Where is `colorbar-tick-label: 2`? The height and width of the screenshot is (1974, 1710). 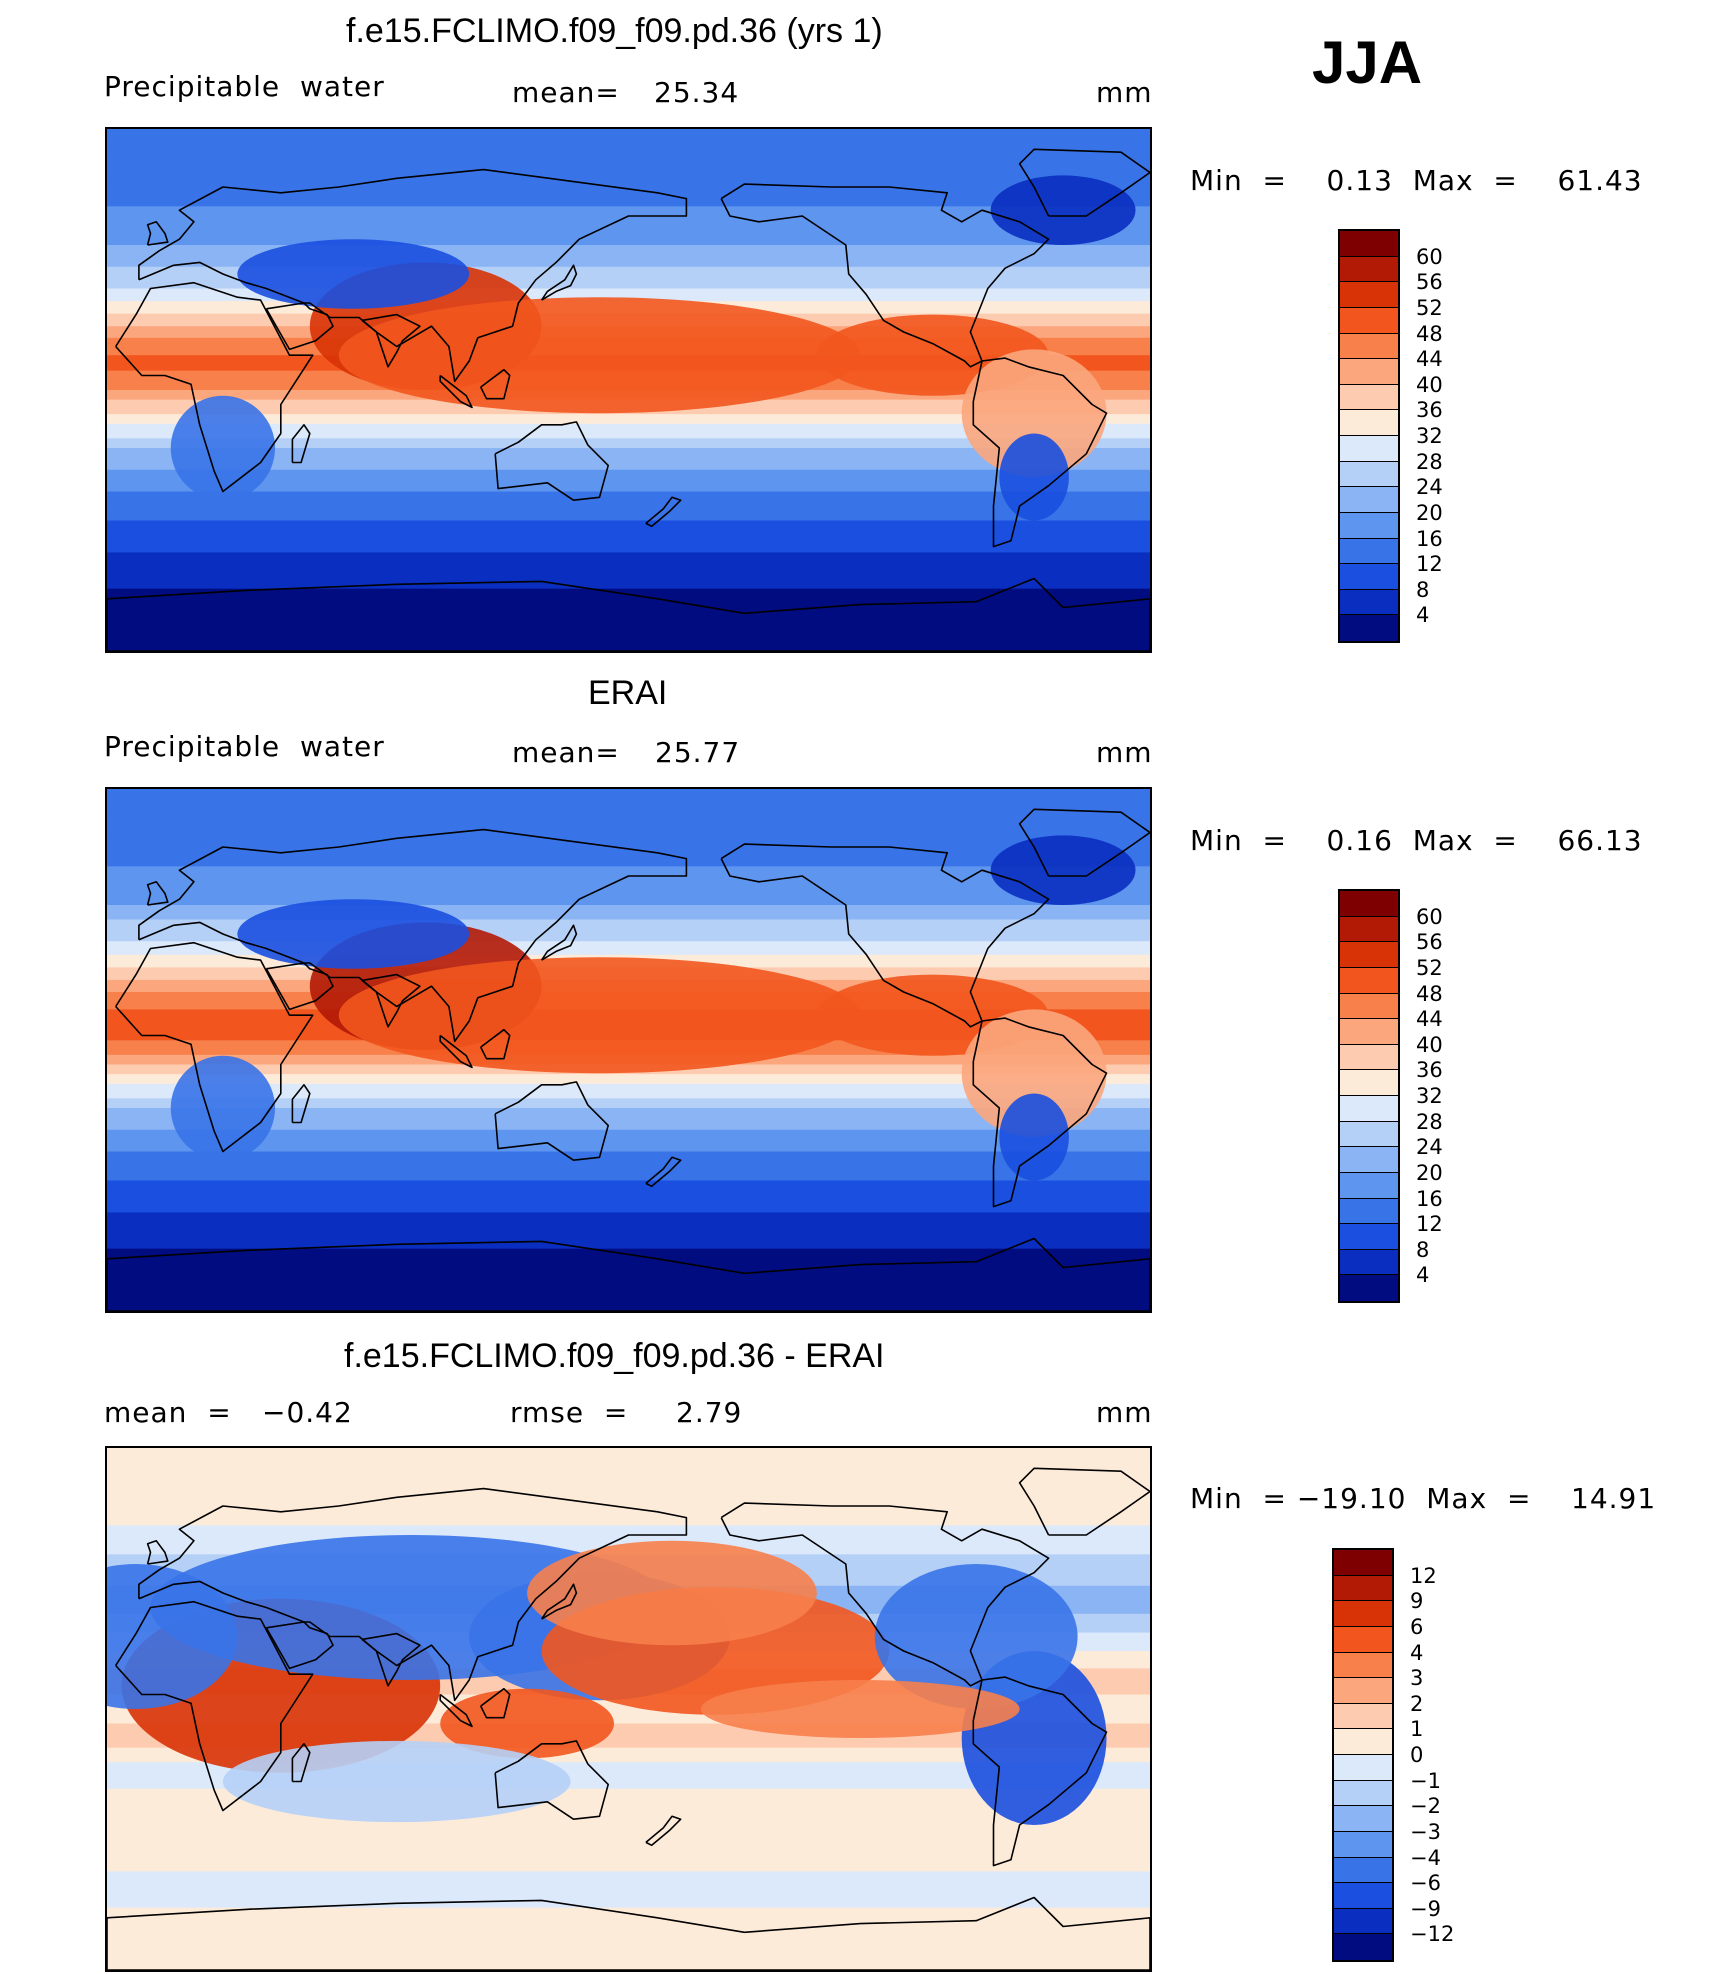 colorbar-tick-label: 2 is located at coordinates (1417, 1703).